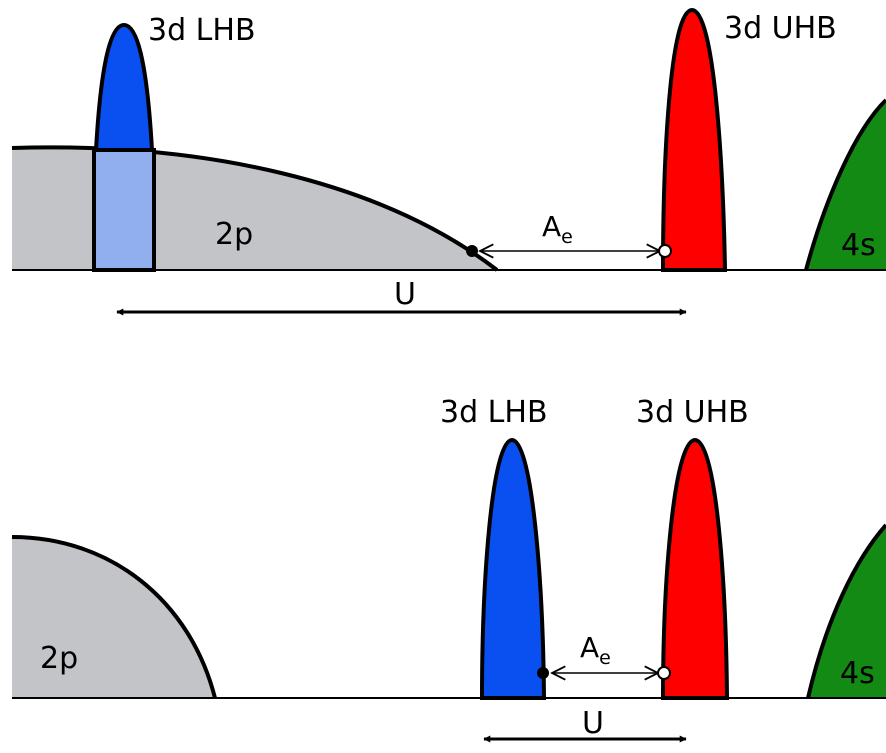  Describe the element at coordinates (780, 28) in the screenshot. I see `top-uhb-label: 3d UHB` at that location.